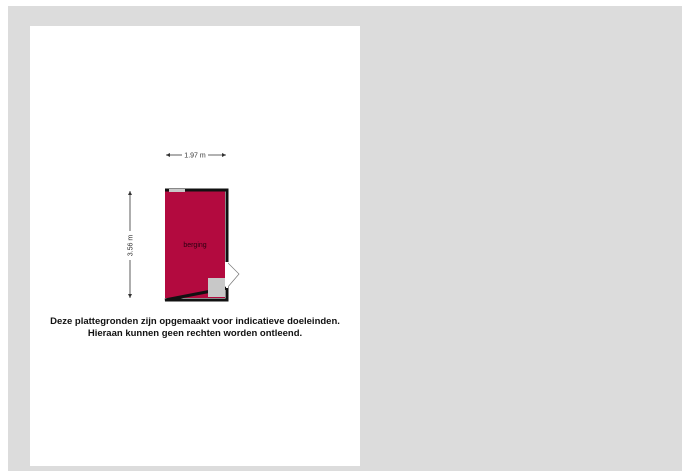  I want to click on fixture-box, so click(216, 287).